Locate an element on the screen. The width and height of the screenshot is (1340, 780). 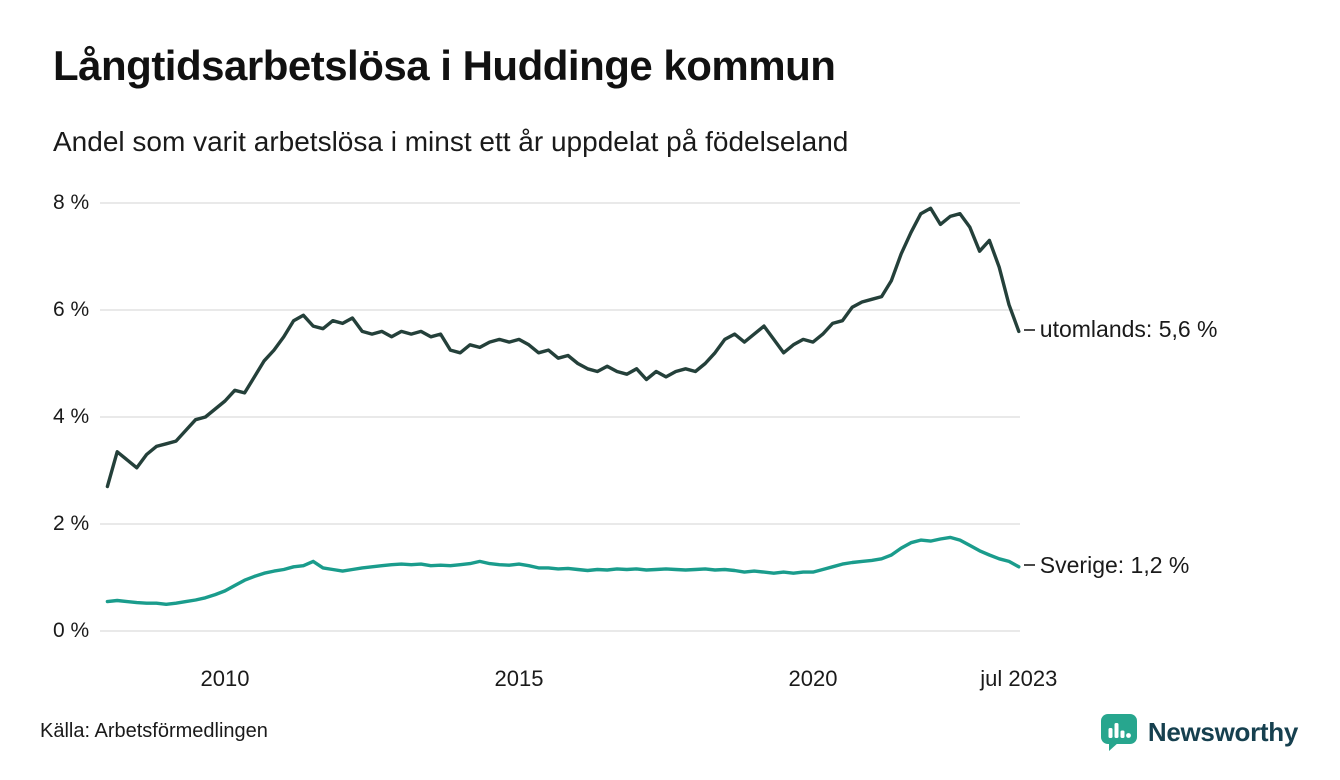
sverige-end-label: Sverige: 1,2 % is located at coordinates (1106, 565).